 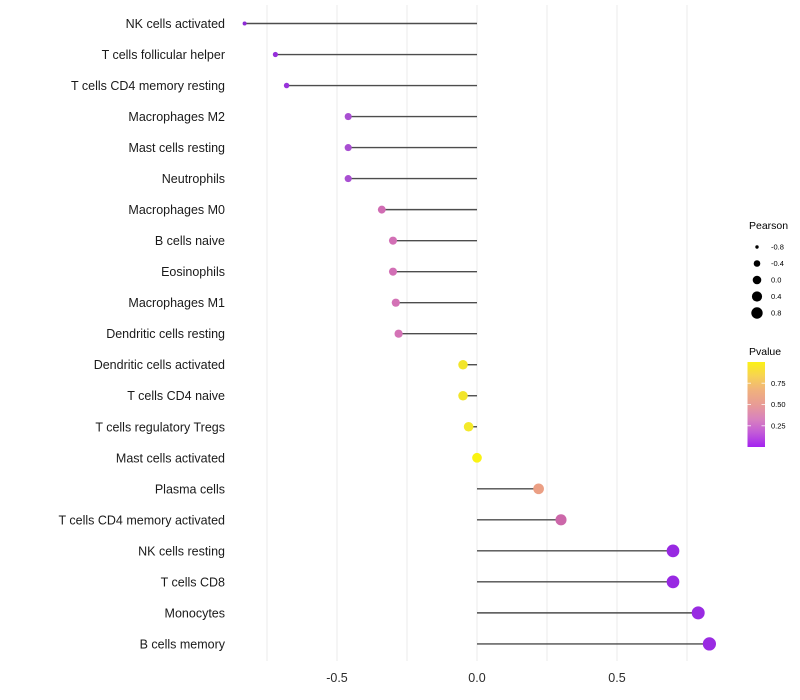 I want to click on pvalue-colorbar, so click(x=756, y=404).